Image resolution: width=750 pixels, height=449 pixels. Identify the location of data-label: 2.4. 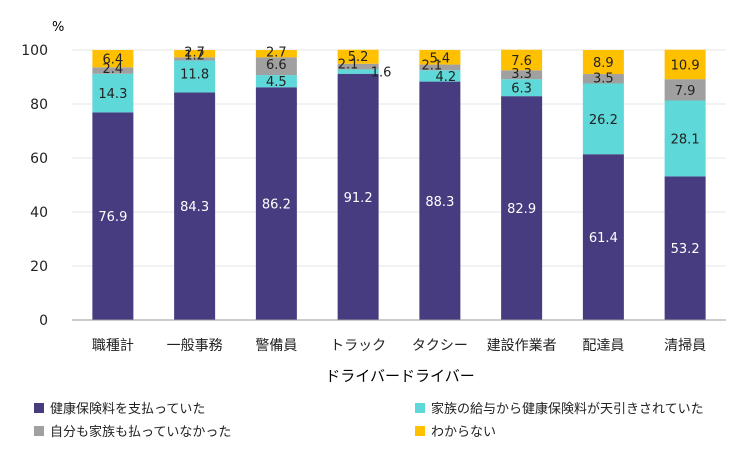
(113, 69).